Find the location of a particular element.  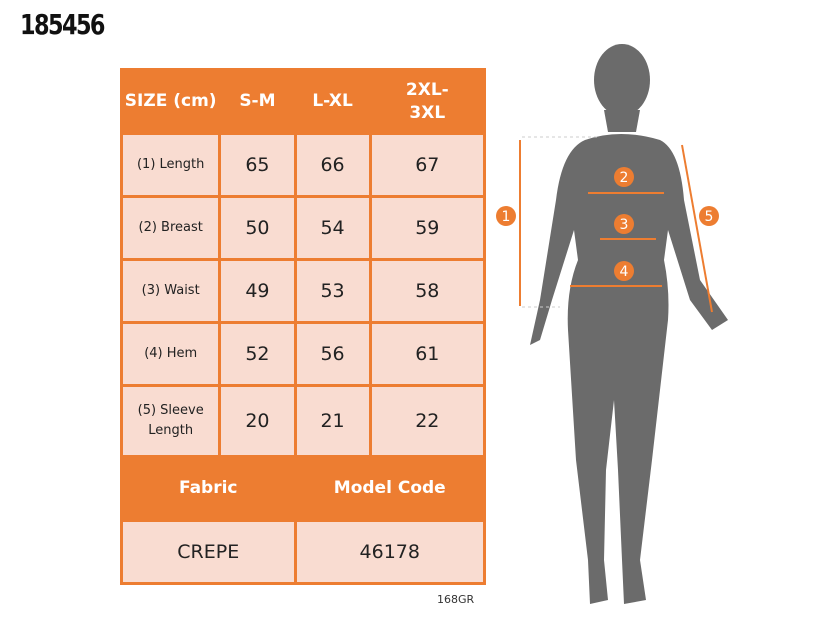

table-header: SIZE (cm) S-M L-XL 2XL-3XL is located at coordinates (303, 101).